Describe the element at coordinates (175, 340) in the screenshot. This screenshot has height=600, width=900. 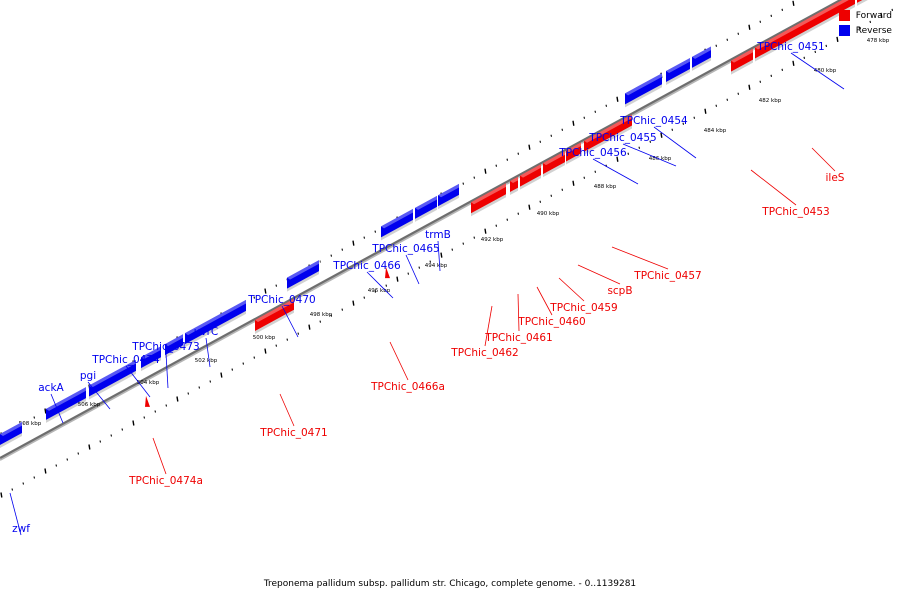
I see `gene-TPChic_0473-highlight` at that location.